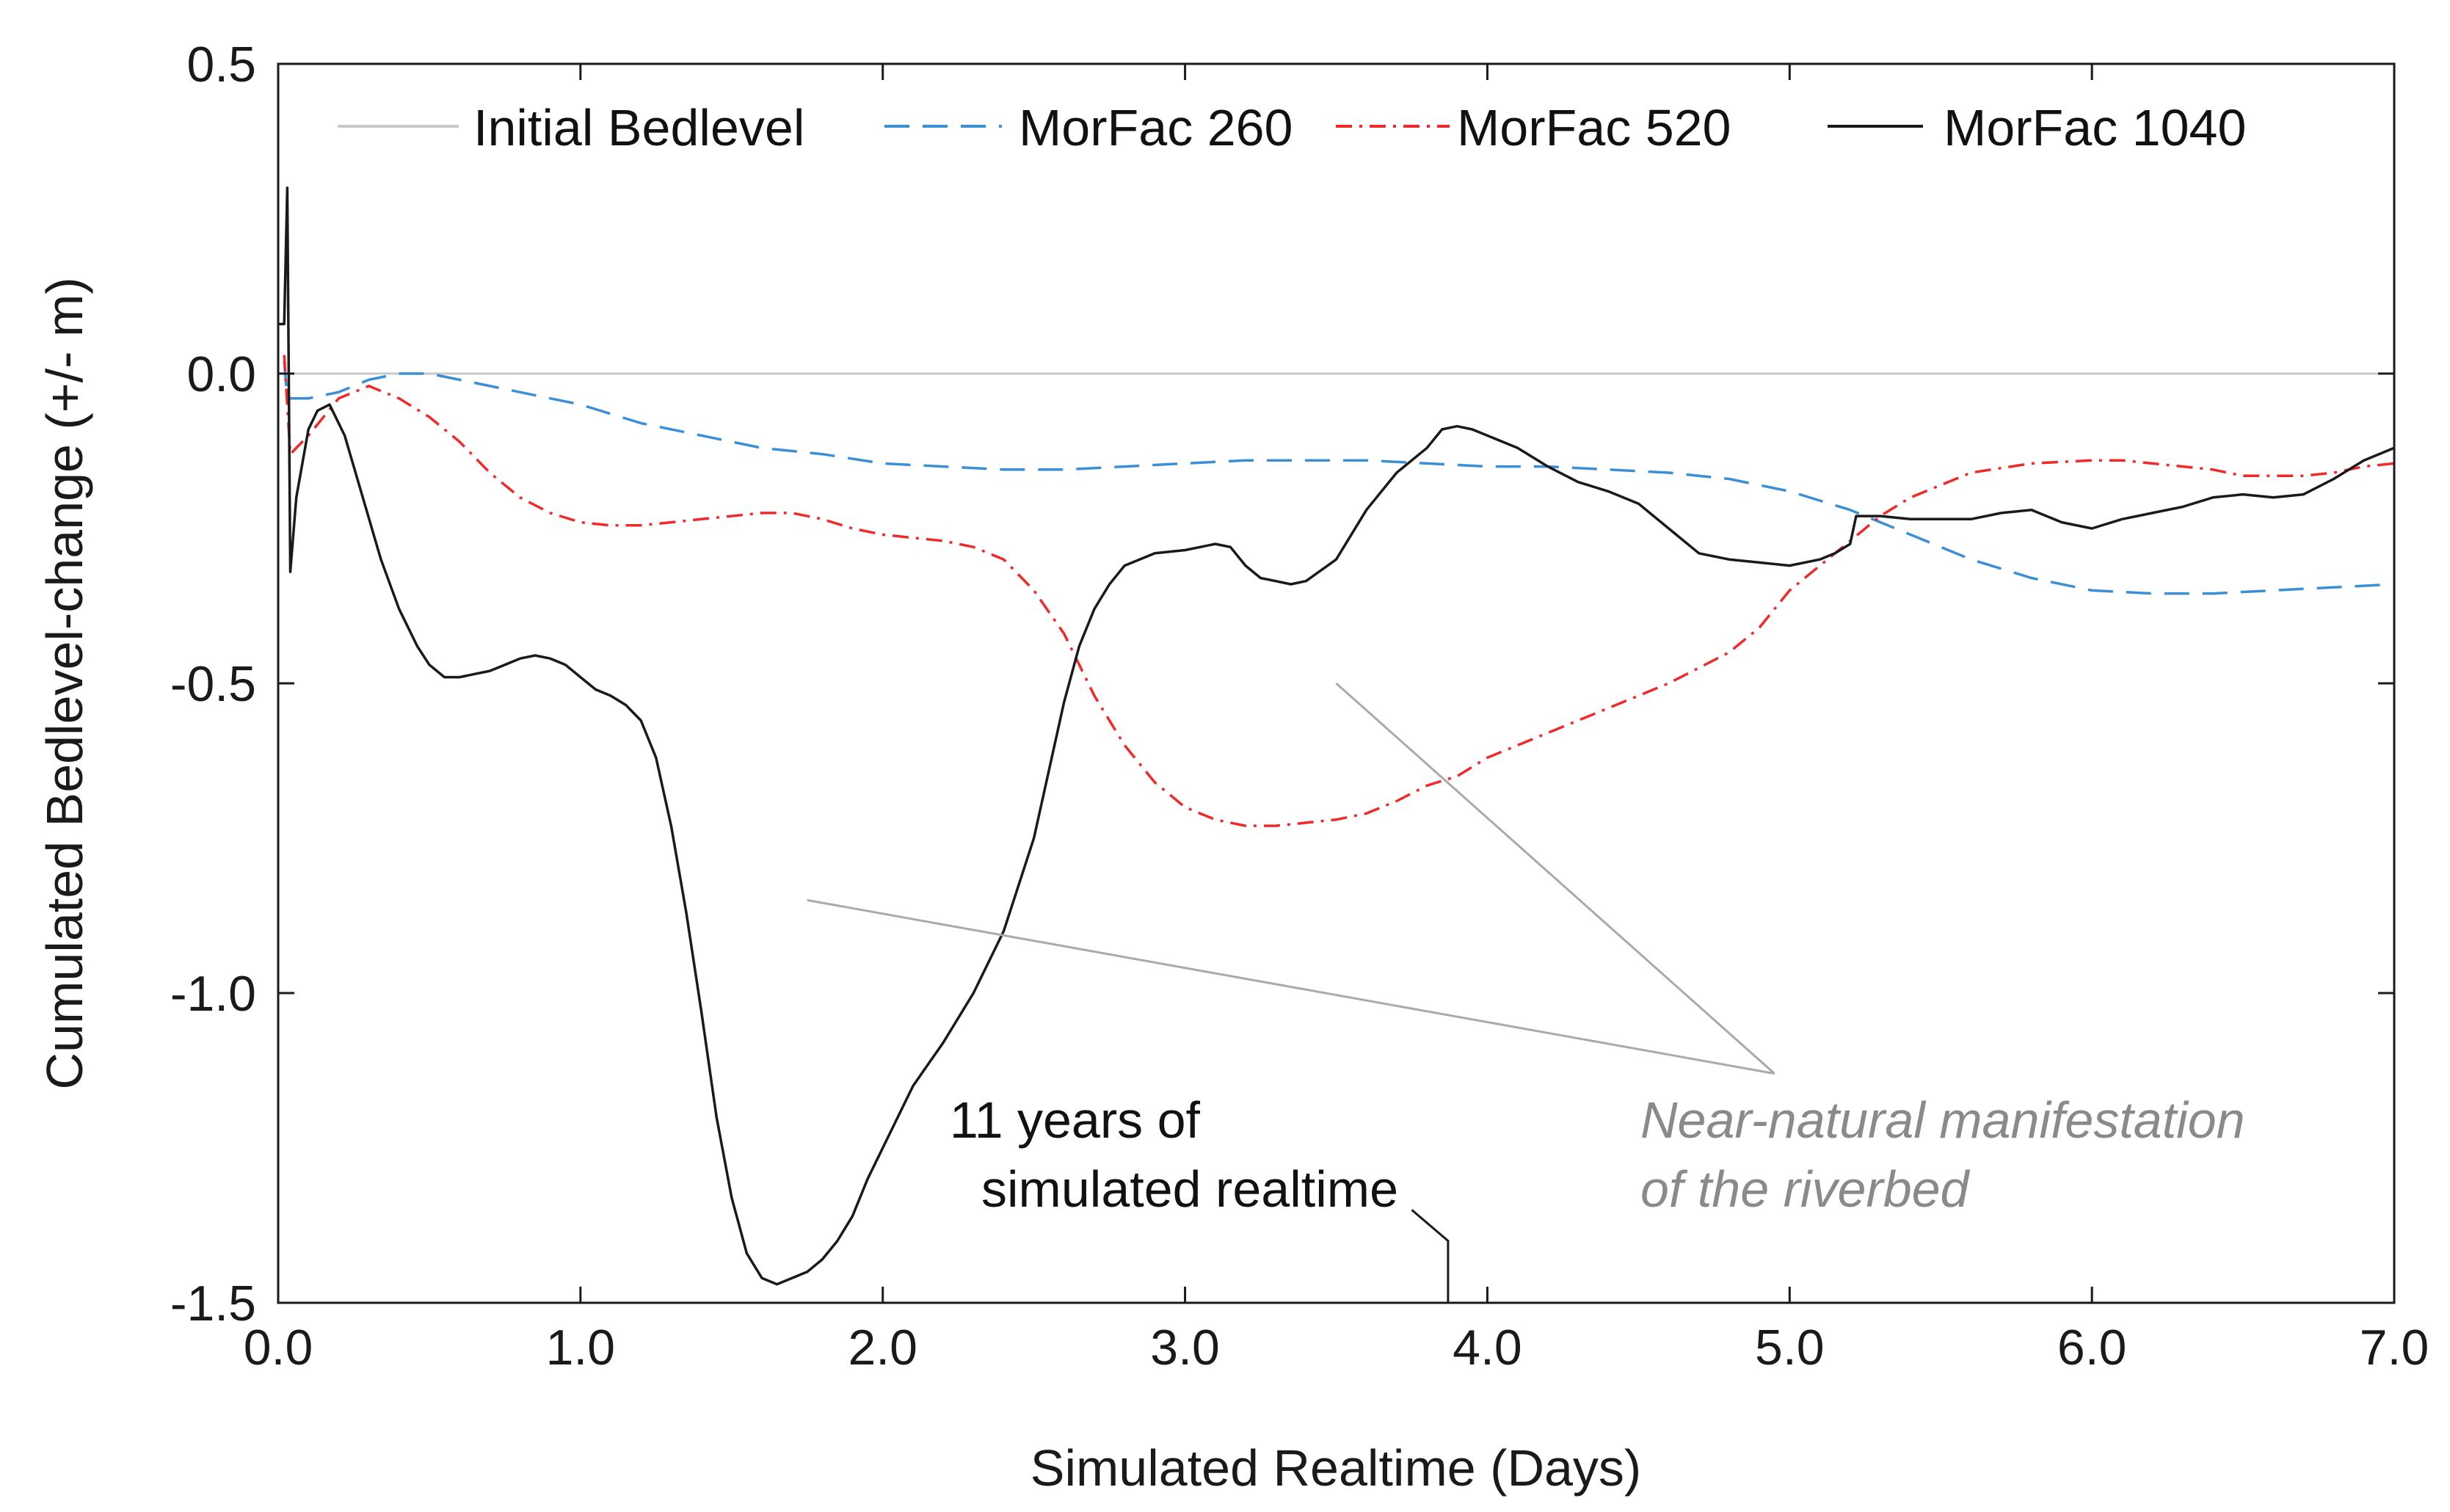  I want to click on legend-label-morfac-520: MorFac 520, so click(1594, 127).